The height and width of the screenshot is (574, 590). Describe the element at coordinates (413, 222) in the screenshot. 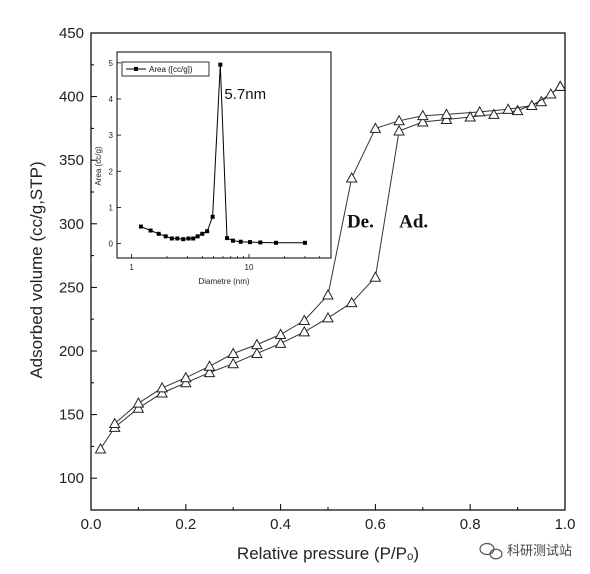

I see `adsorption-annotation: Ad.` at that location.